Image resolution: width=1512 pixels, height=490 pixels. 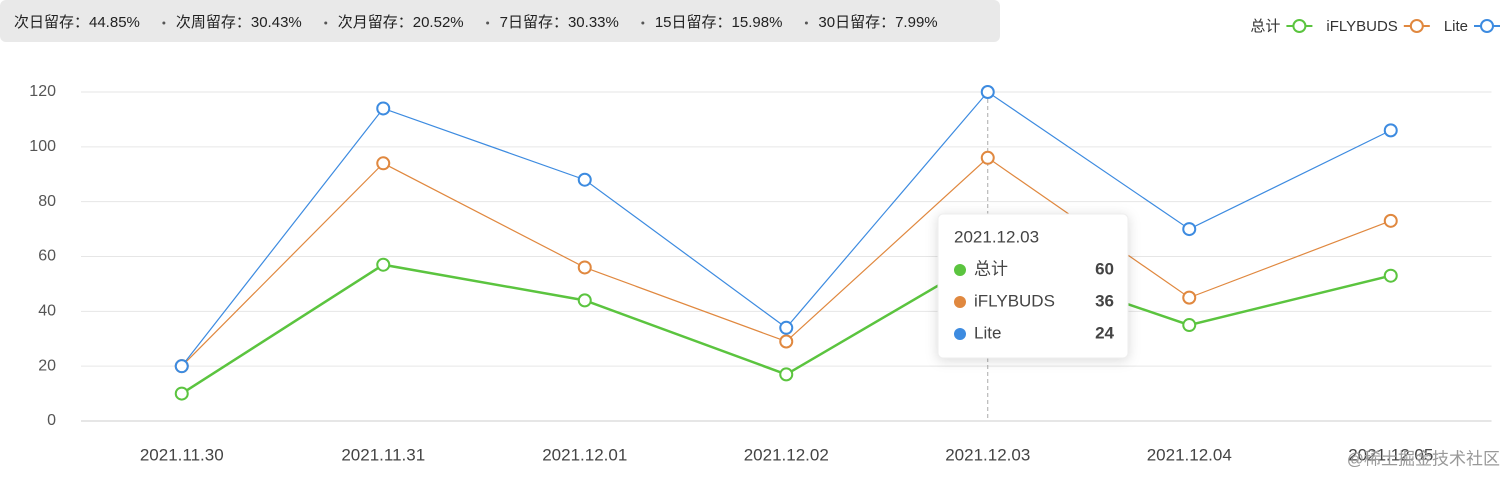 I want to click on watermark: @稀土掘金技术社区, so click(x=1423, y=458).